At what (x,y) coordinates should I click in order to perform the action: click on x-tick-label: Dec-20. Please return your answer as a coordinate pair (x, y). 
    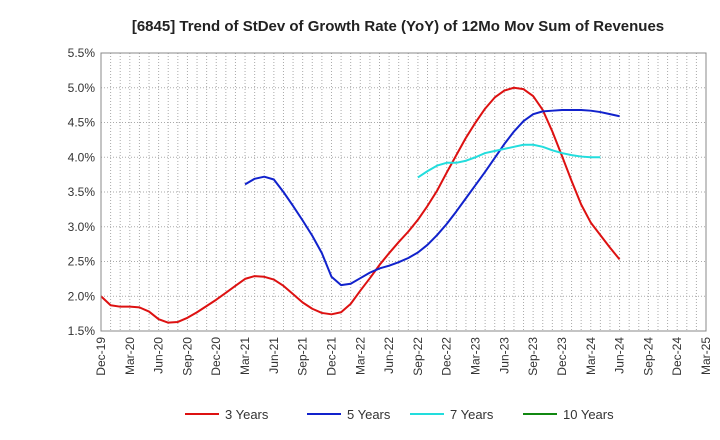
    Looking at the image, I should click on (216, 356).